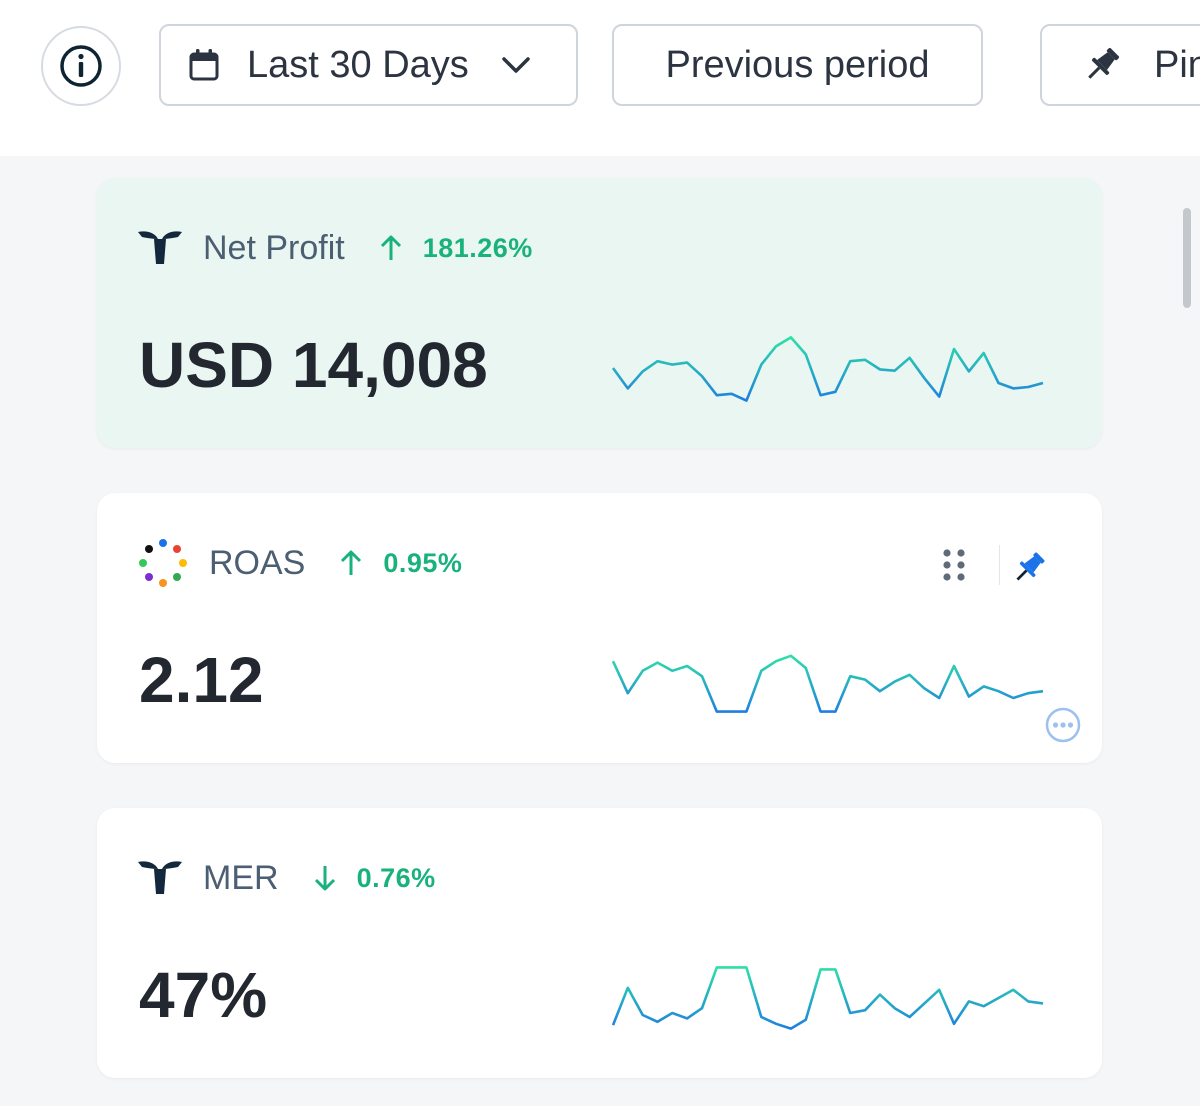  I want to click on metric-name: Net Profit, so click(274, 247).